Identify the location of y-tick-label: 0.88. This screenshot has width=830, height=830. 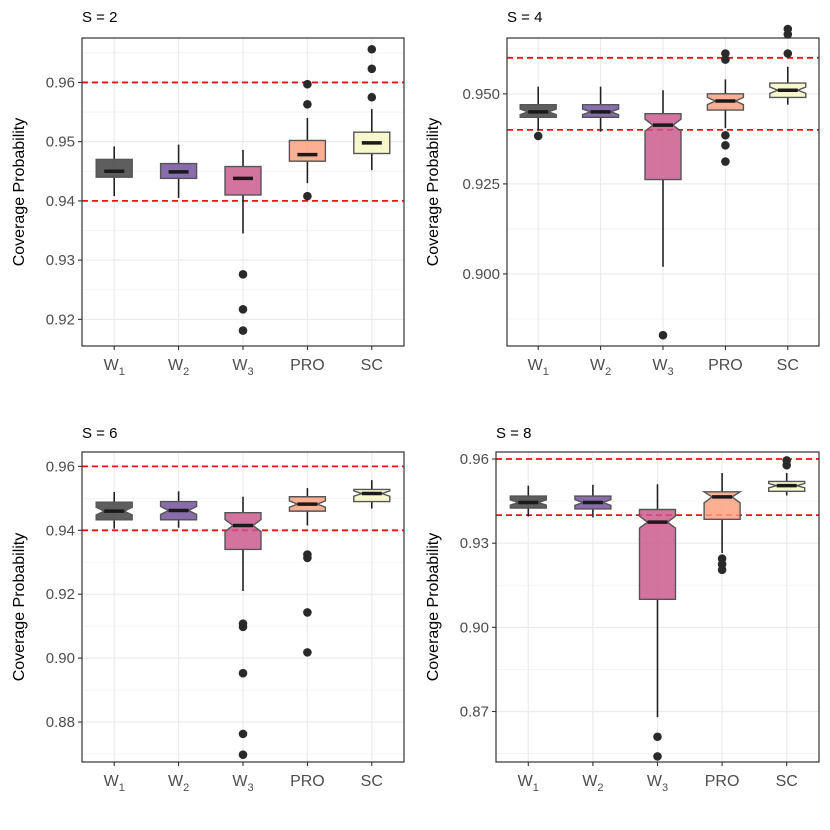
(60, 722).